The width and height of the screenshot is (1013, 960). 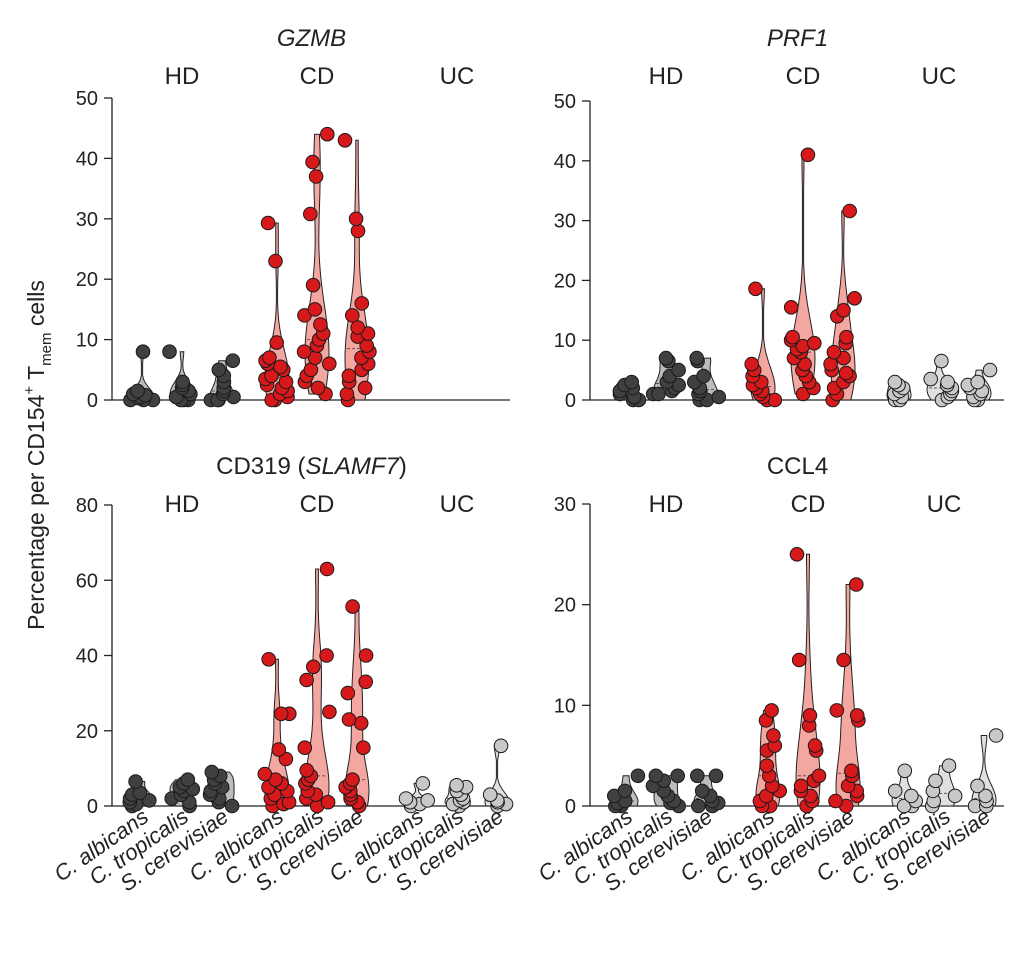 I want to click on violin-cd-c-tropicalis, so click(x=808, y=680).